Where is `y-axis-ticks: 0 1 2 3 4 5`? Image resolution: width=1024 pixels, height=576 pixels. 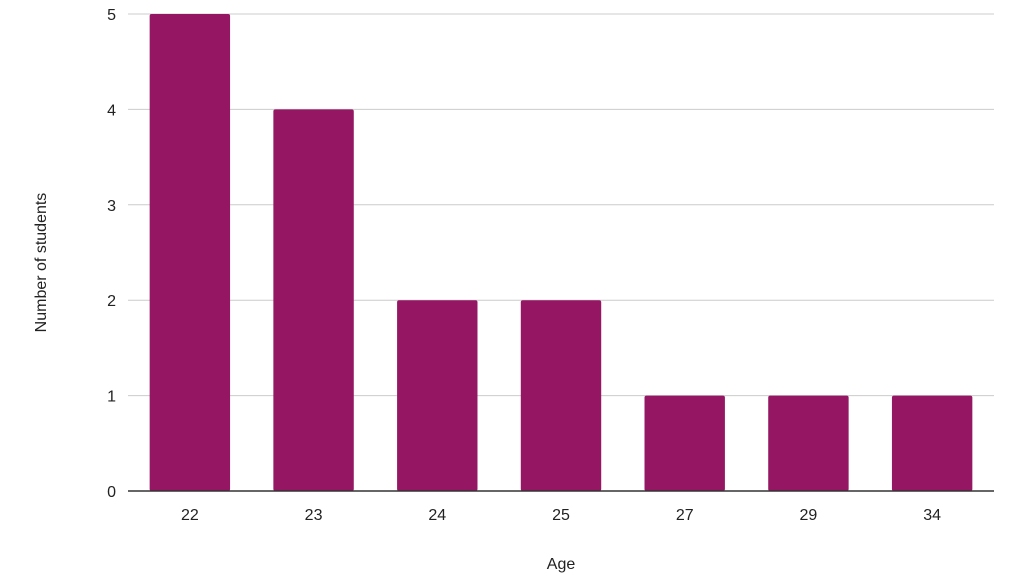
y-axis-ticks: 0 1 2 3 4 5 is located at coordinates (111, 254).